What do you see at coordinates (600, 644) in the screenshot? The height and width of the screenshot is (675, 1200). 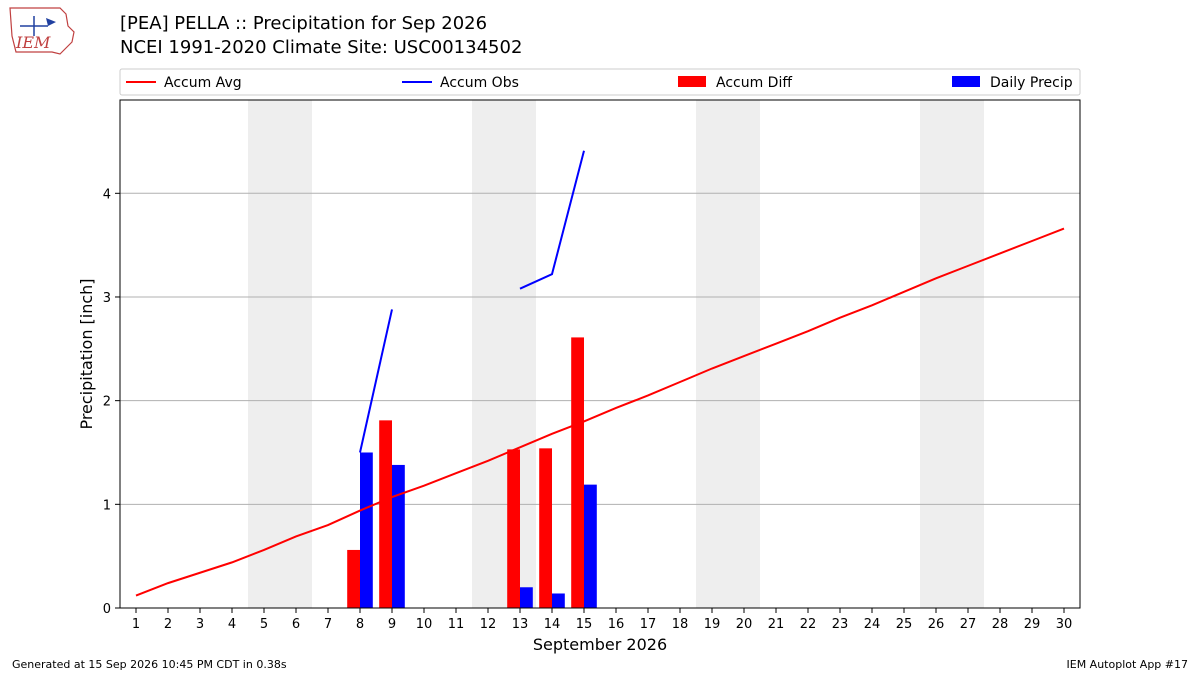 I see `x-axis-label: September 2026` at bounding box center [600, 644].